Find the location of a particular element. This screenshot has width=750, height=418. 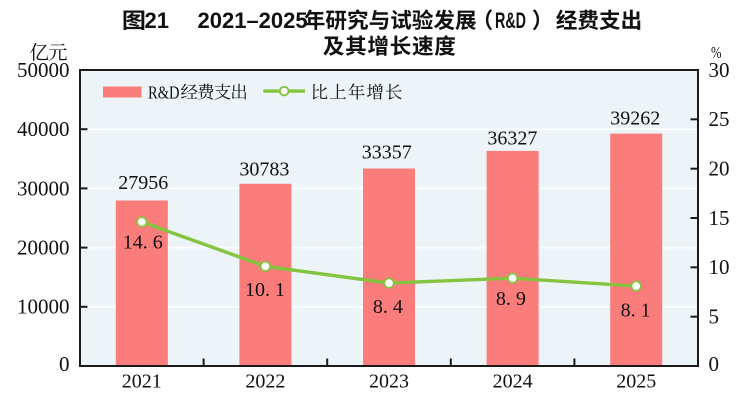

svg-text: 10 is located at coordinates (719, 267).